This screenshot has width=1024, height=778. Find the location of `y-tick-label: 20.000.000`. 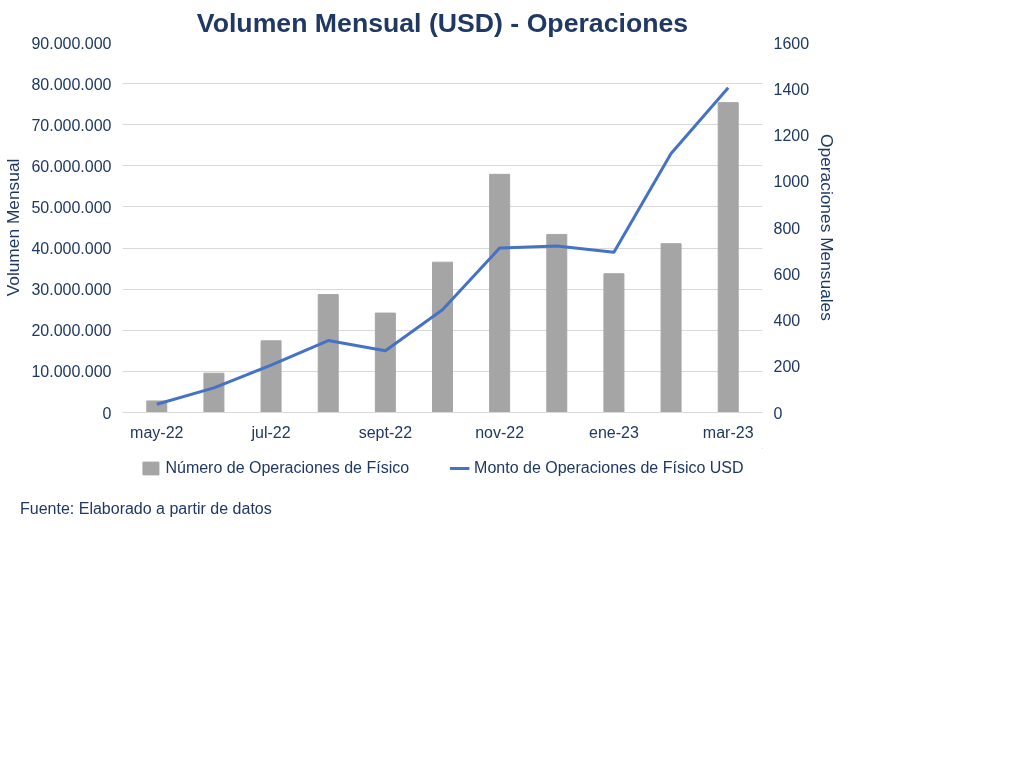

y-tick-label: 20.000.000 is located at coordinates (71, 331).